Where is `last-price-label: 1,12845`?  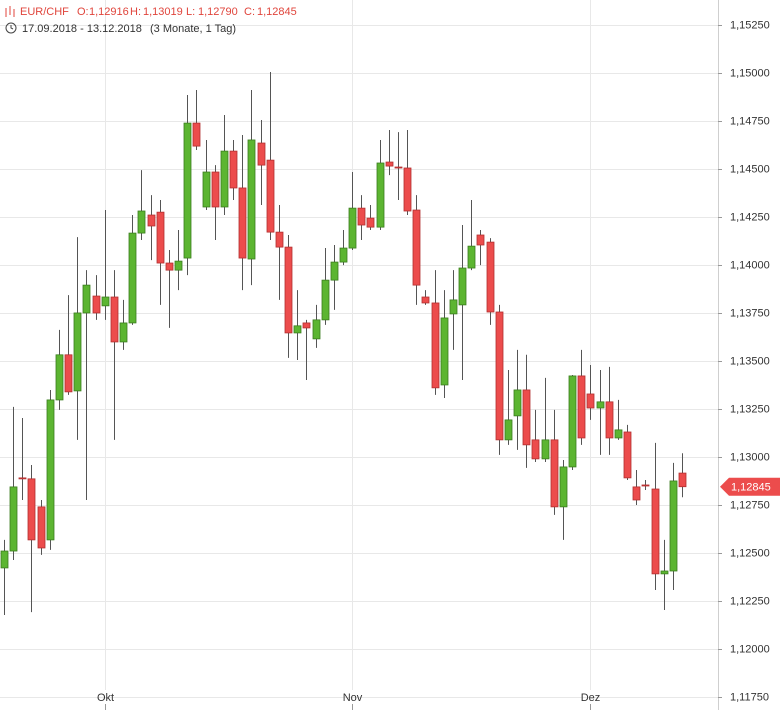 last-price-label: 1,12845 is located at coordinates (751, 488).